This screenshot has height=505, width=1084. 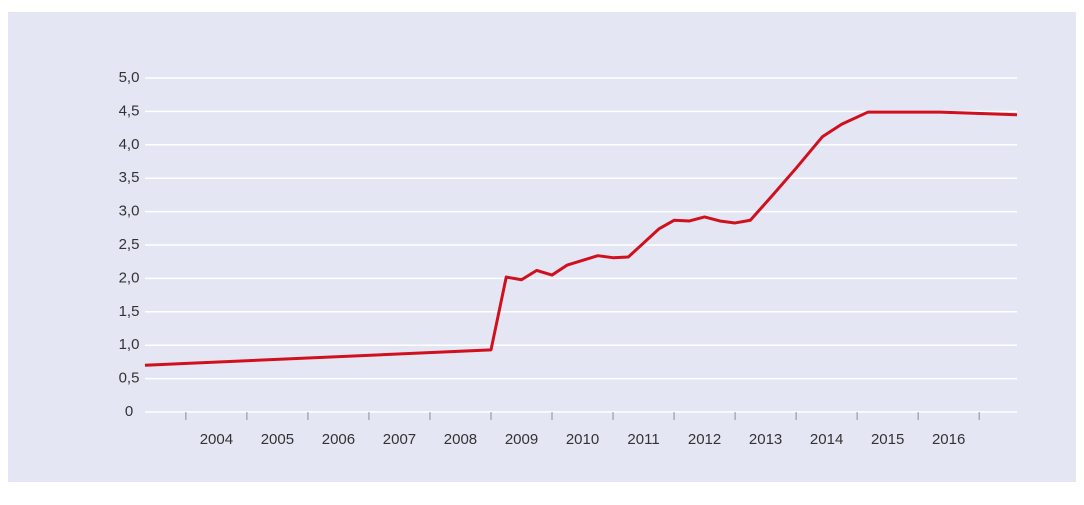 I want to click on x-tick-label: 2015, so click(x=887, y=439).